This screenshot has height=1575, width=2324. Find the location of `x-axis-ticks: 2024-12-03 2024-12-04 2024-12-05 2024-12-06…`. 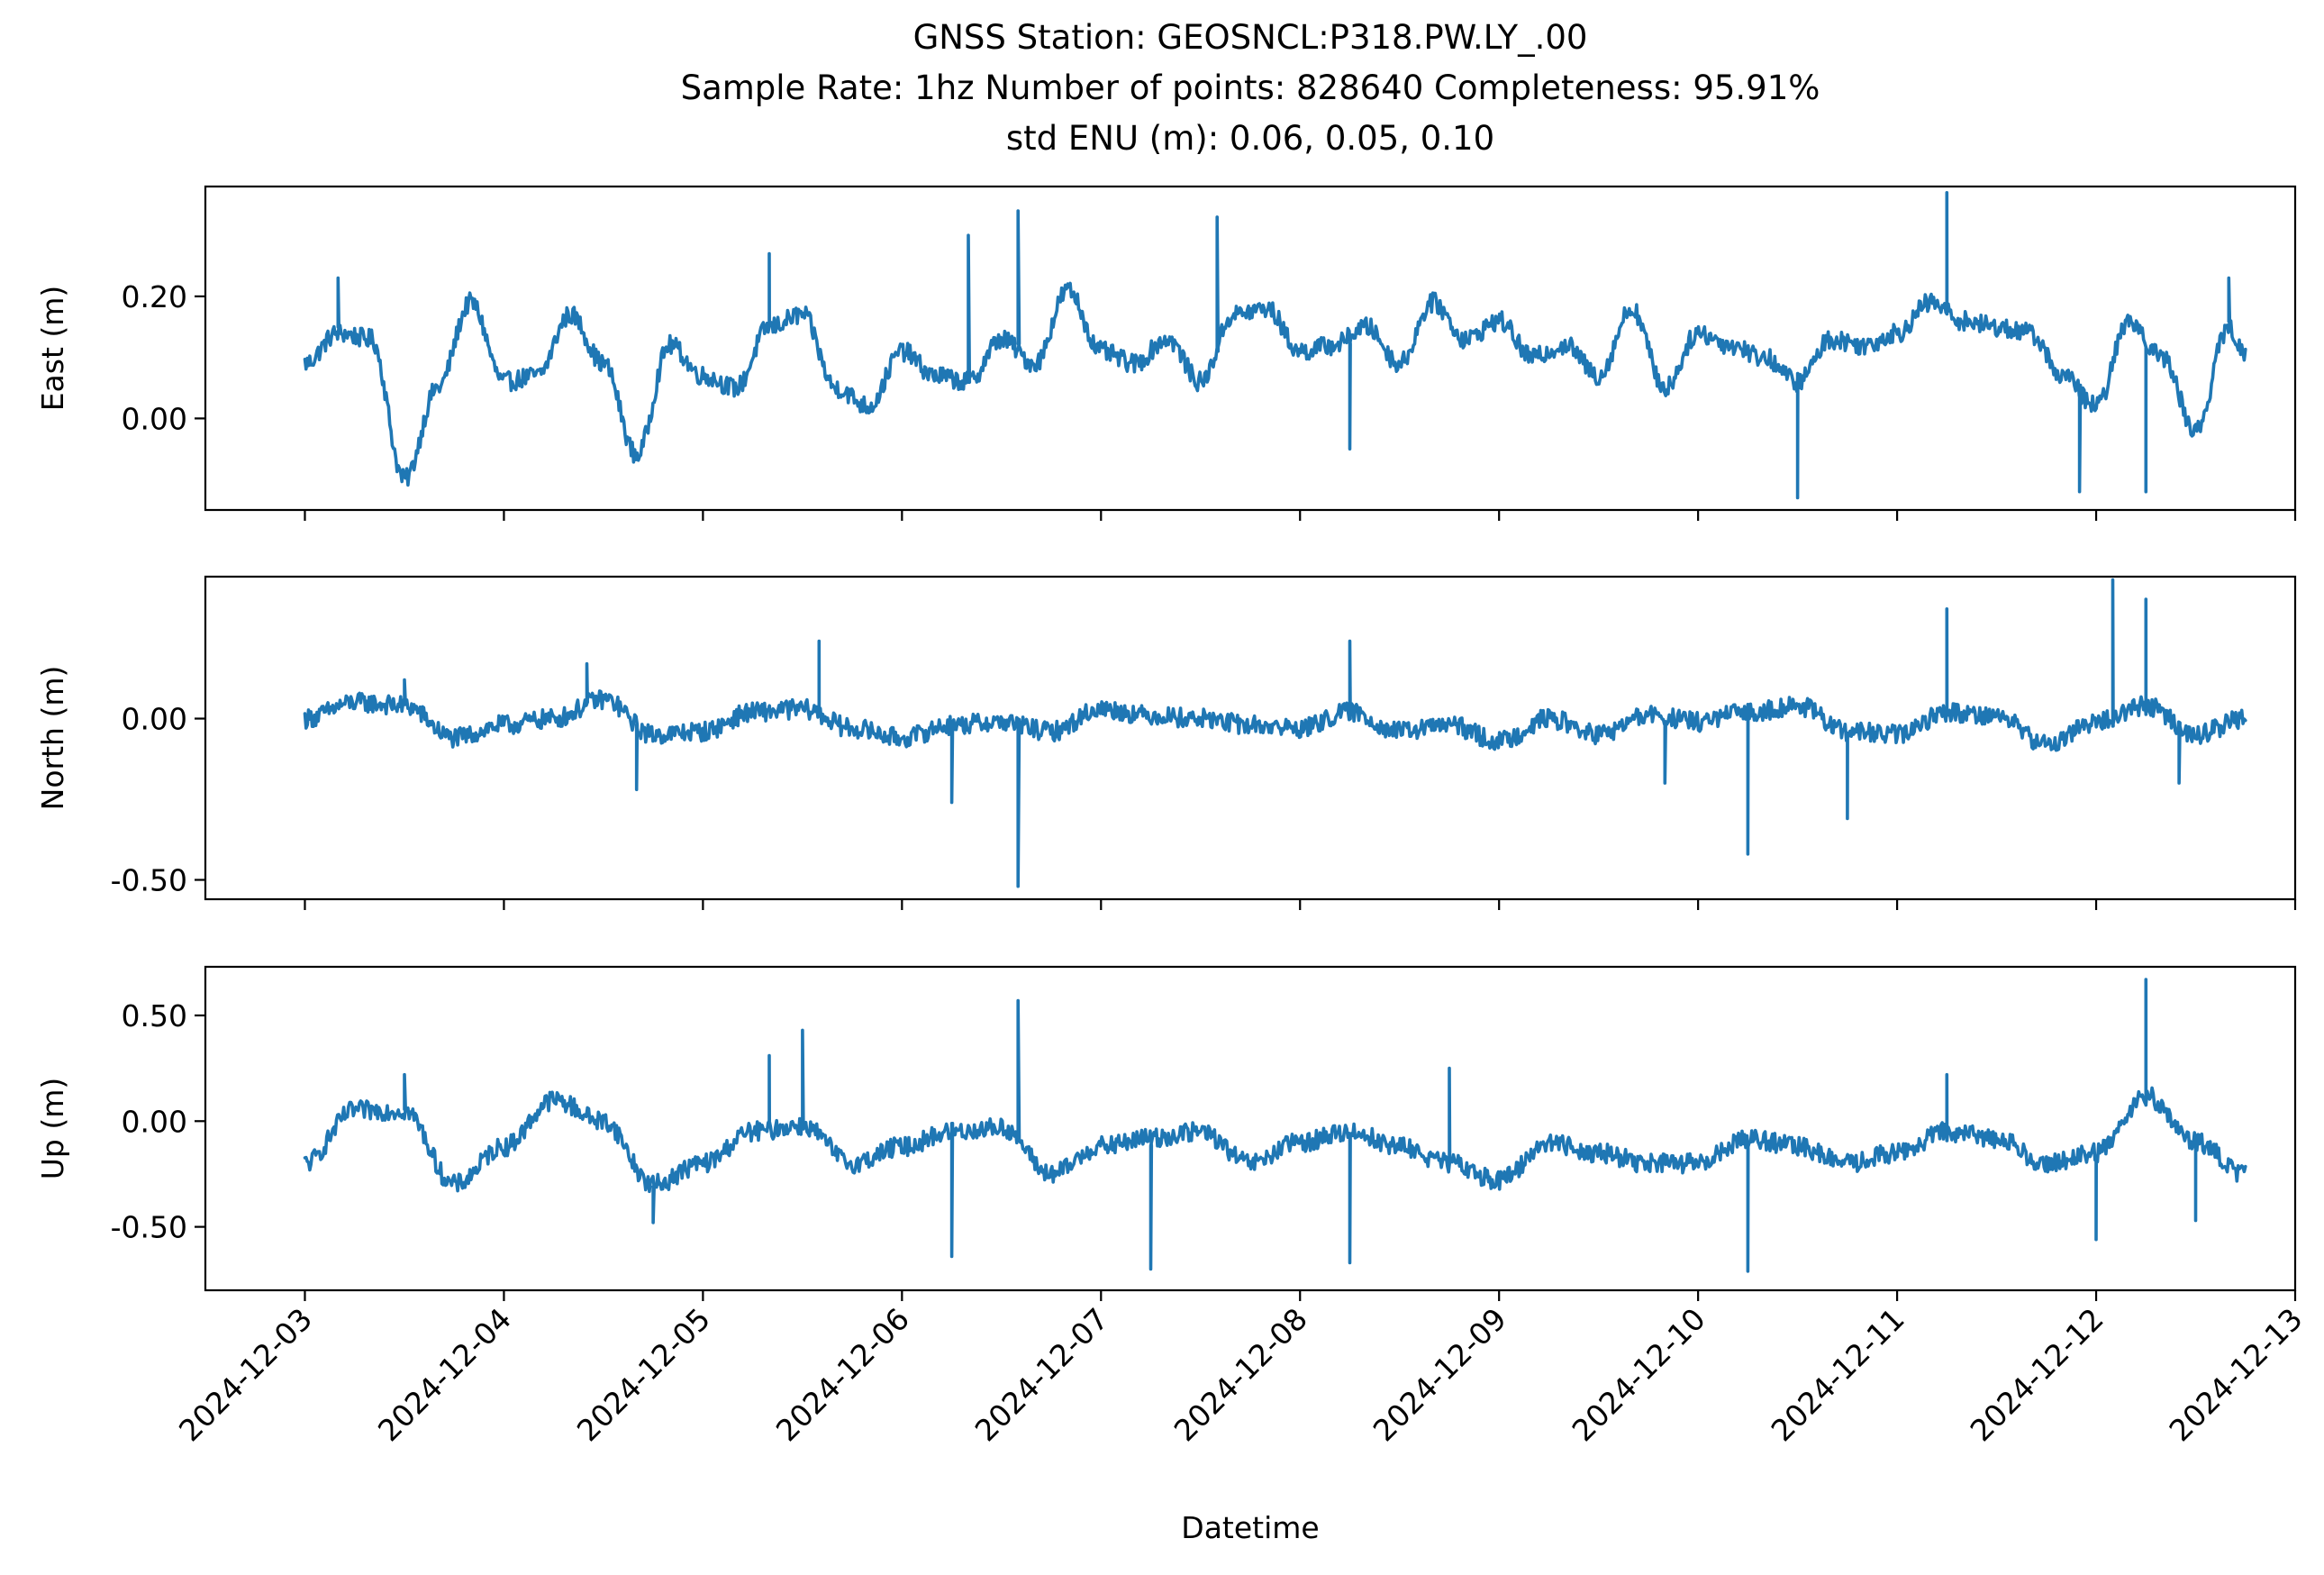

x-axis-ticks: 2024-12-03 2024-12-04 2024-12-05 2024-12-06… is located at coordinates (1241, 1374).